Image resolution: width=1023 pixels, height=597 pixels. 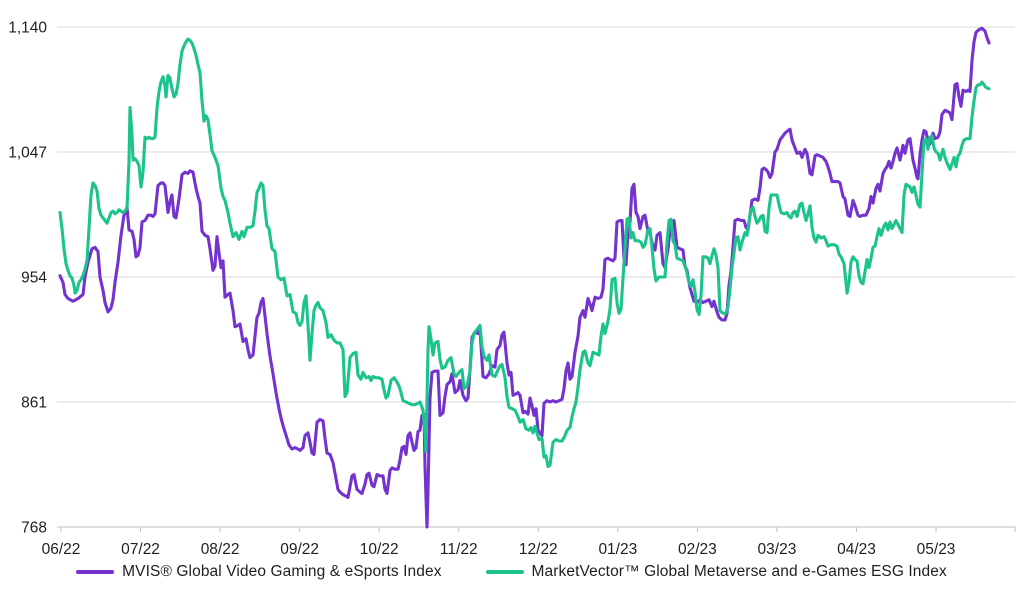 What do you see at coordinates (617, 549) in the screenshot?
I see `x-axis-label-01/23: 01/23` at bounding box center [617, 549].